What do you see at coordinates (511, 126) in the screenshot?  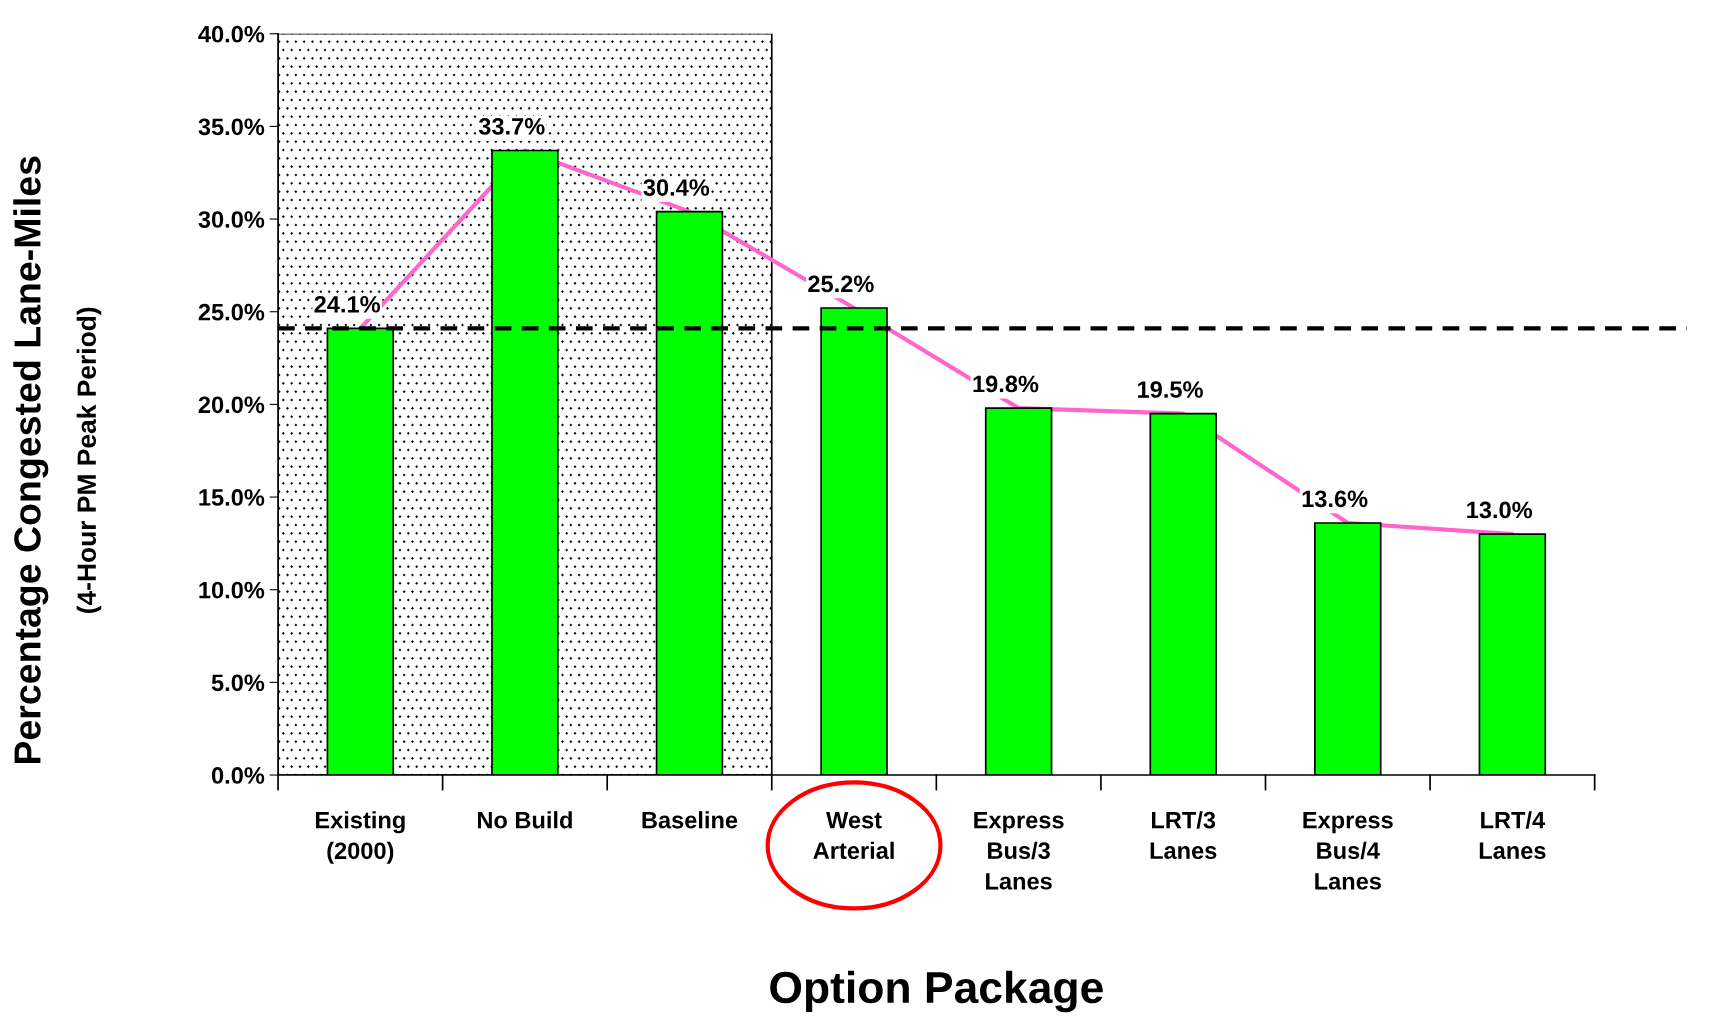 I see `data-label: 33.7%` at bounding box center [511, 126].